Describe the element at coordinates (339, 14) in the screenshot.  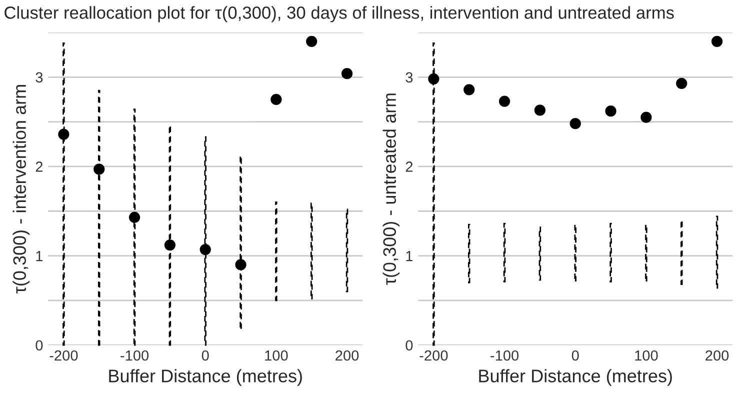
I see `chart-title: Cluster reallocation plot for τ(0,300), 30 days of illness, intervention and untreated arms` at that location.